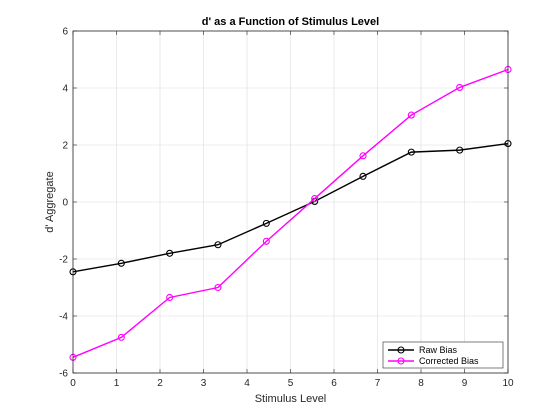 The height and width of the screenshot is (420, 560). What do you see at coordinates (63, 260) in the screenshot?
I see `y-tick-label: -2` at bounding box center [63, 260].